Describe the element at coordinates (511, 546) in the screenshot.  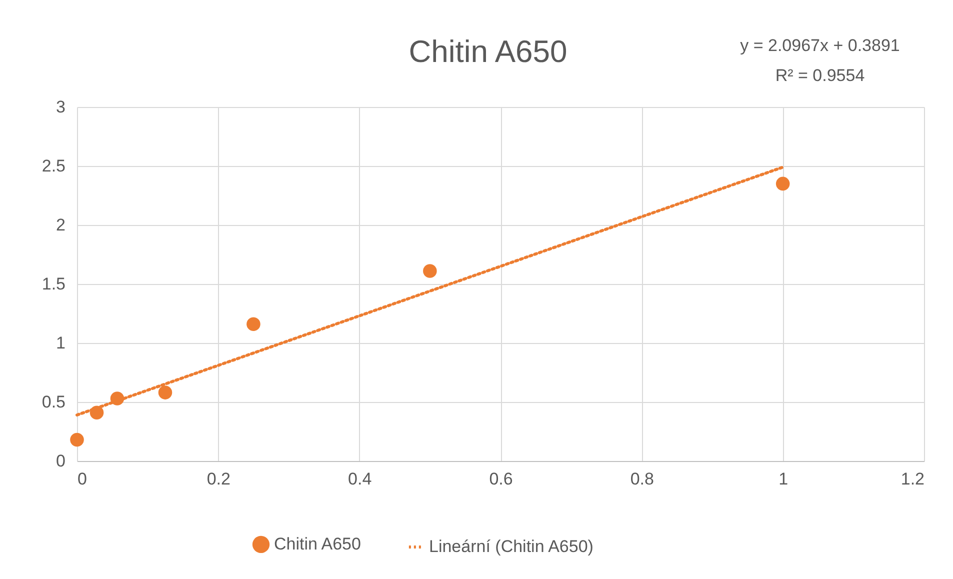
I see `legend-label: Lineární (Chitin A650)` at that location.